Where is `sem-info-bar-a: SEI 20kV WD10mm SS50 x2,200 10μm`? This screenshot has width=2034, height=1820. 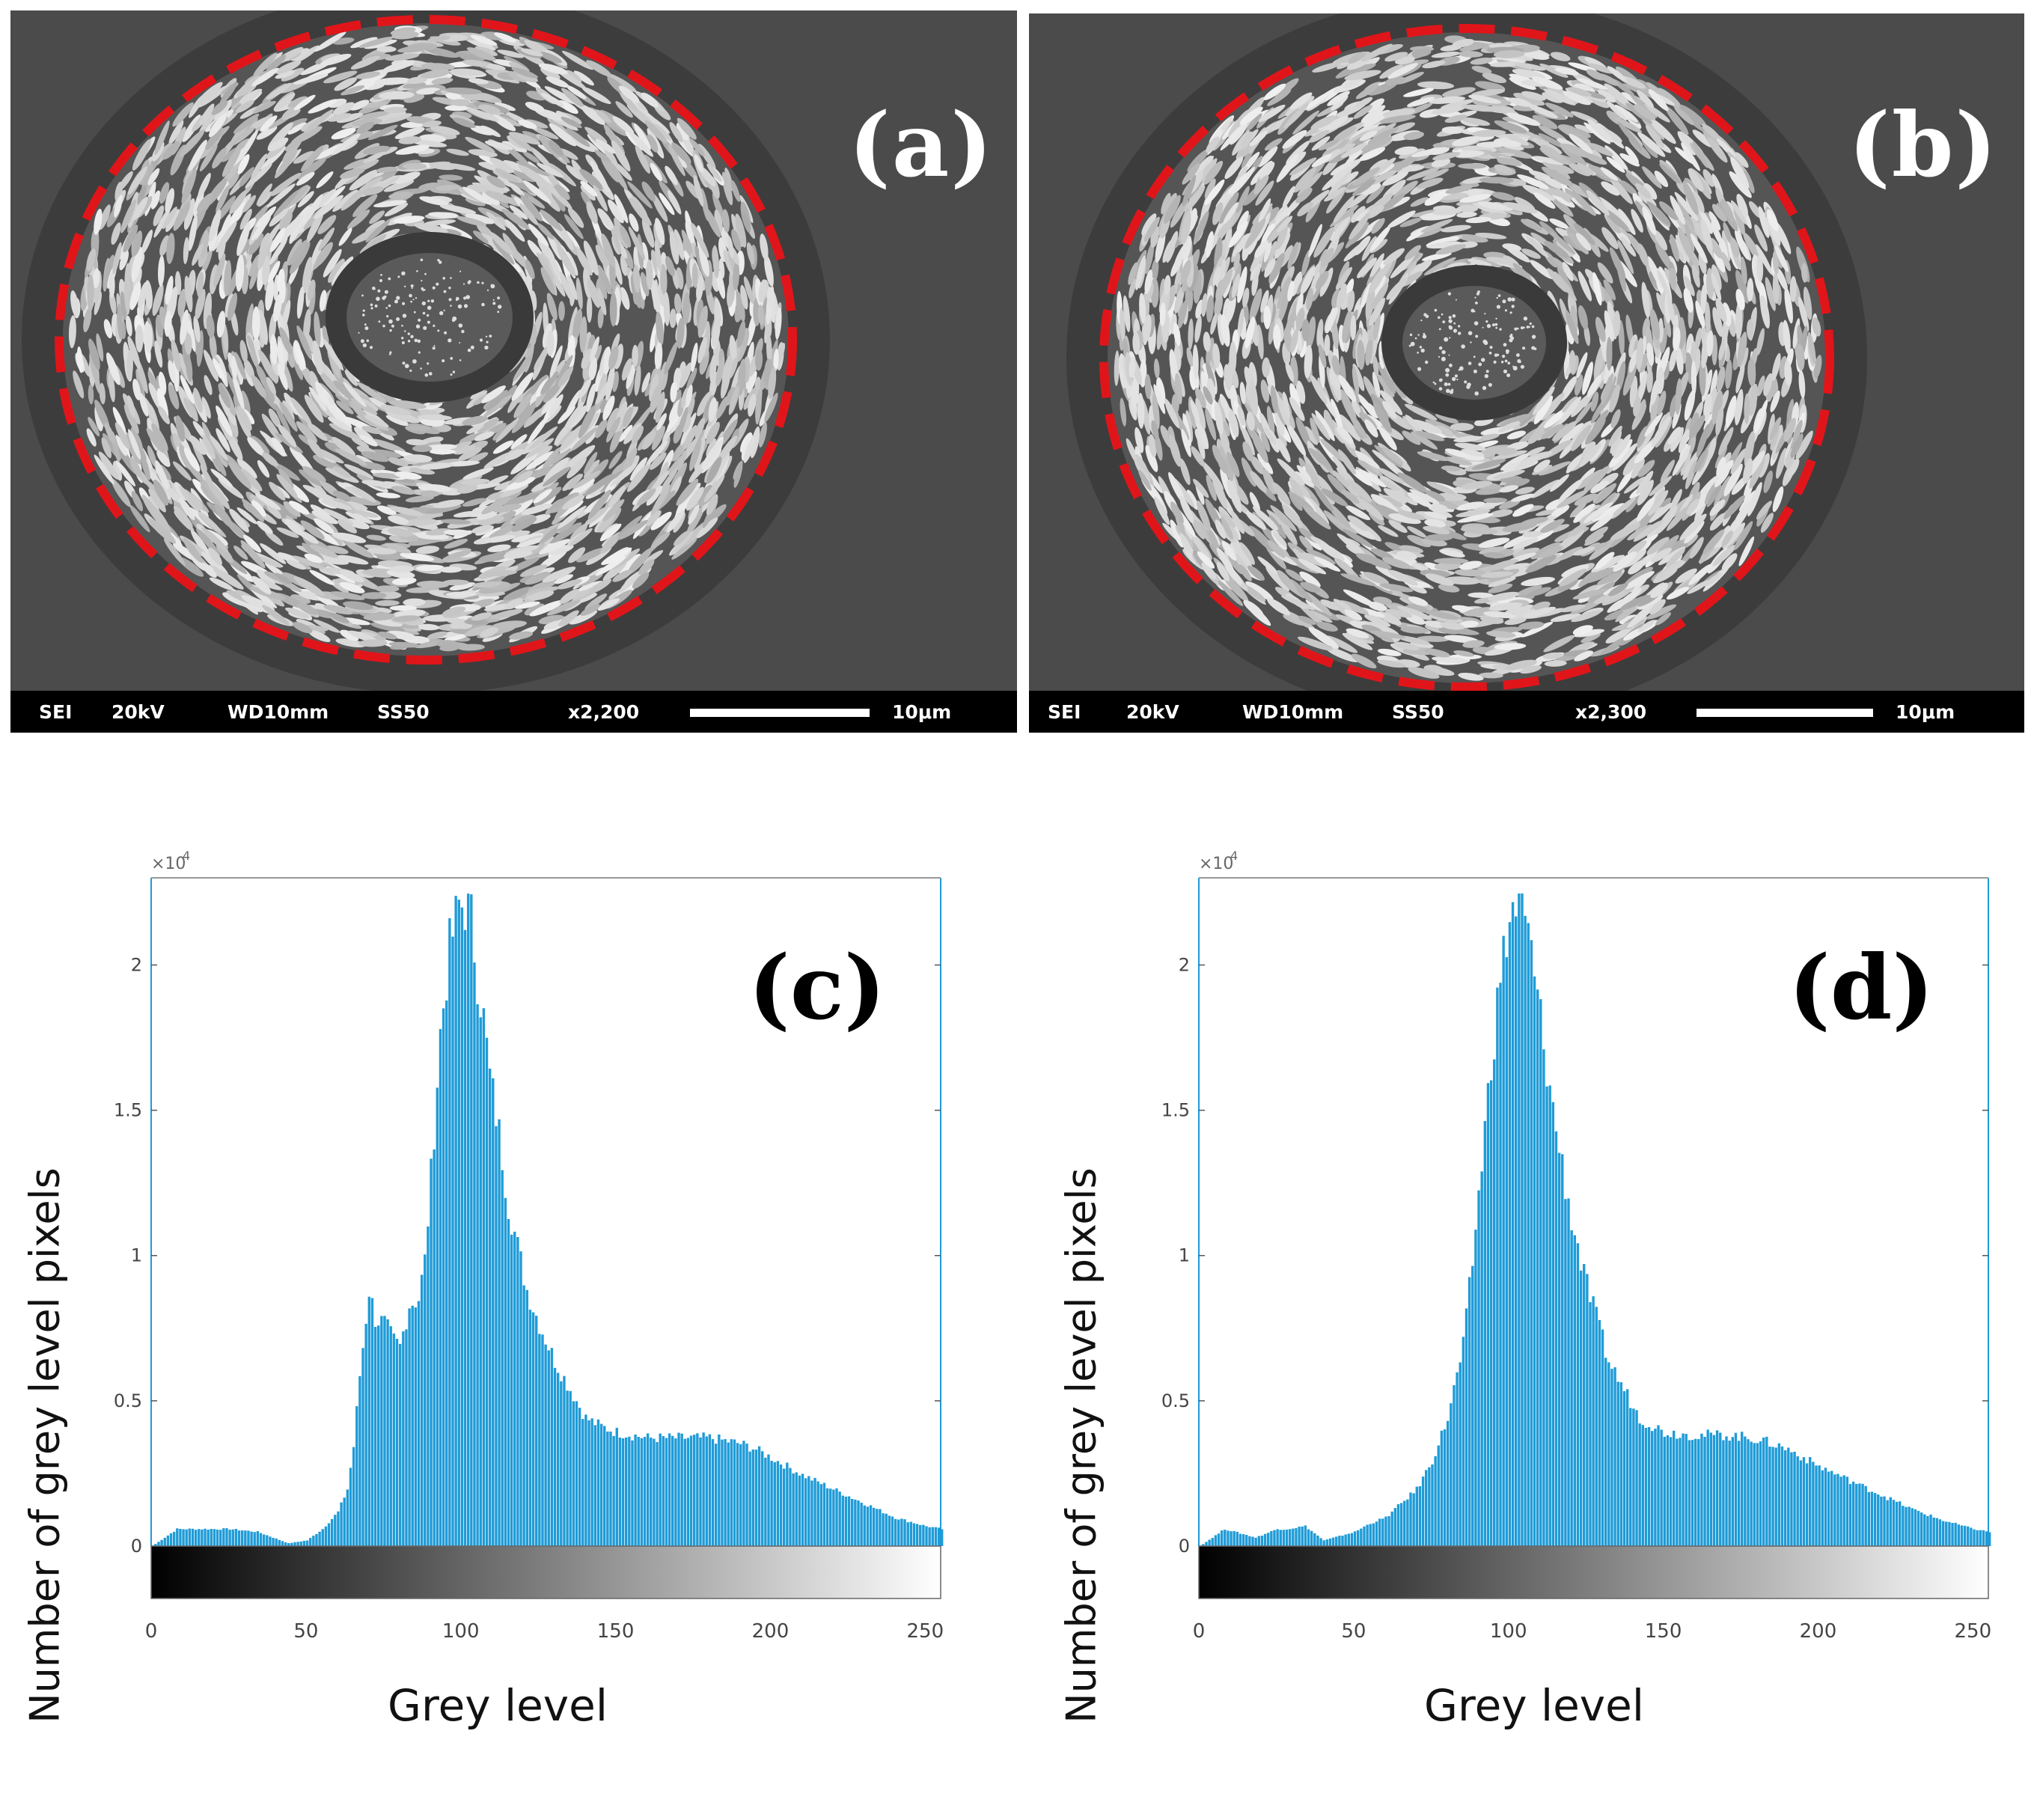 sem-info-bar-a: SEI 20kV WD10mm SS50 x2,200 10μm is located at coordinates (514, 712).